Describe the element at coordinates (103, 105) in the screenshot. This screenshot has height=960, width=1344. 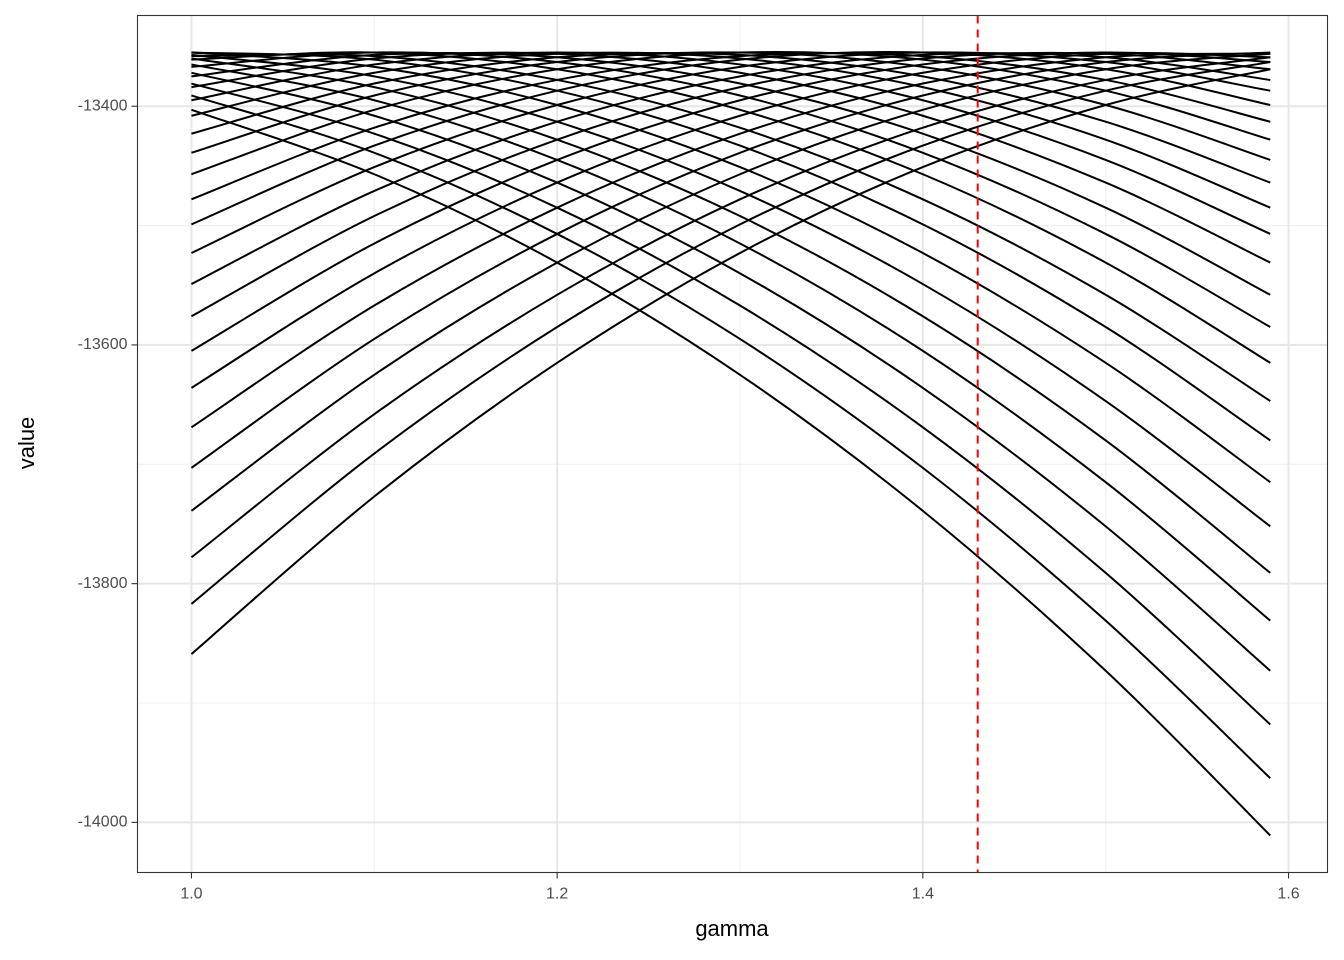
I see `y-tick-label: -13400` at that location.